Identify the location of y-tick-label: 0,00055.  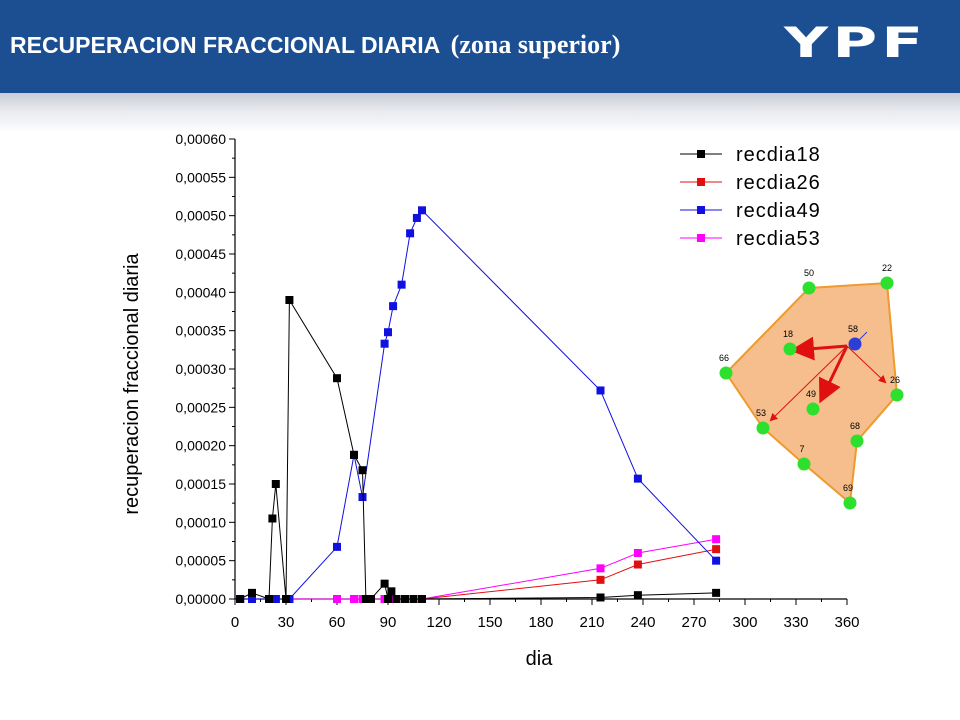
(200, 177).